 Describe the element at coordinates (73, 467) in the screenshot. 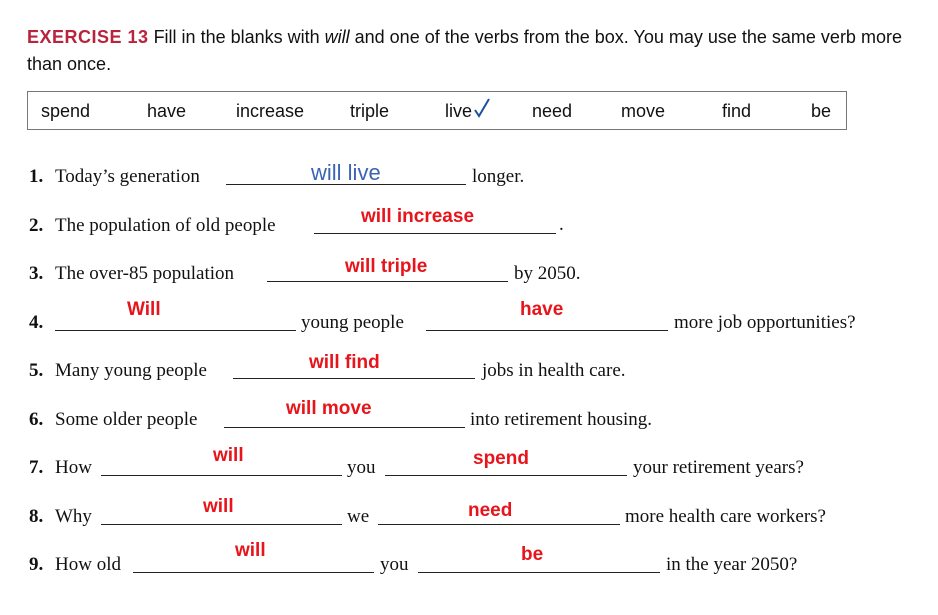

I see `item-text: How` at that location.